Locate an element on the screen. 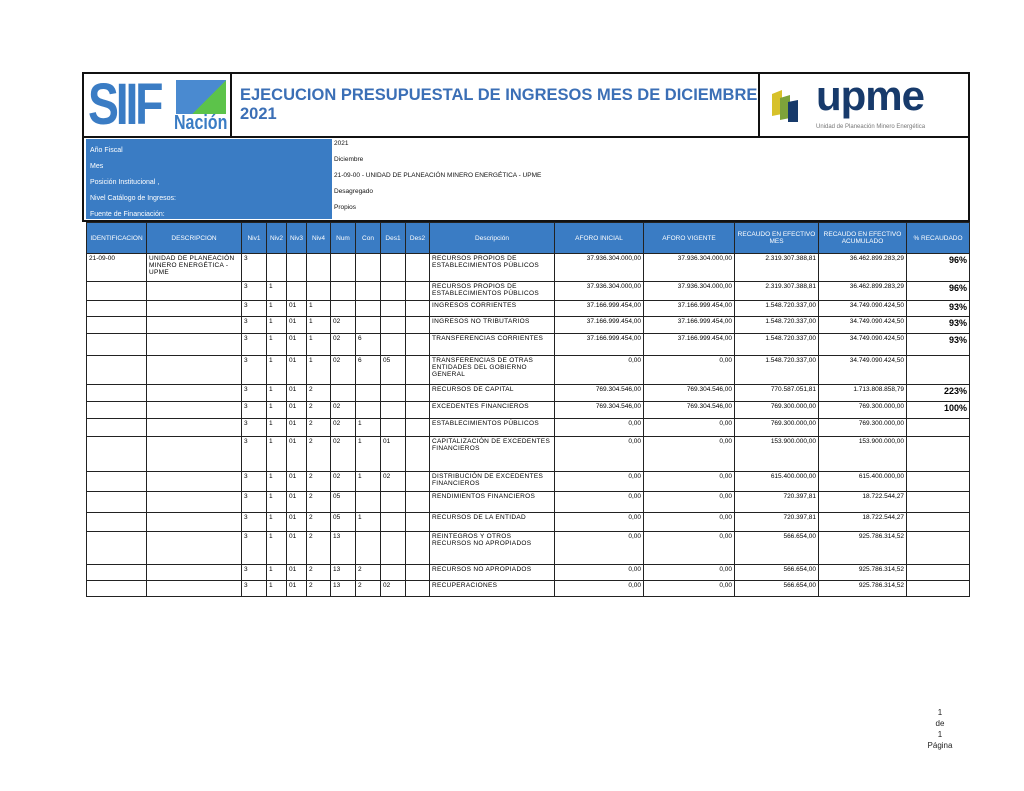 Image resolution: width=1024 pixels, height=791 pixels. cell-recaudo-en-efectivo-acumulado: 769.300.000,00 is located at coordinates (862, 410).